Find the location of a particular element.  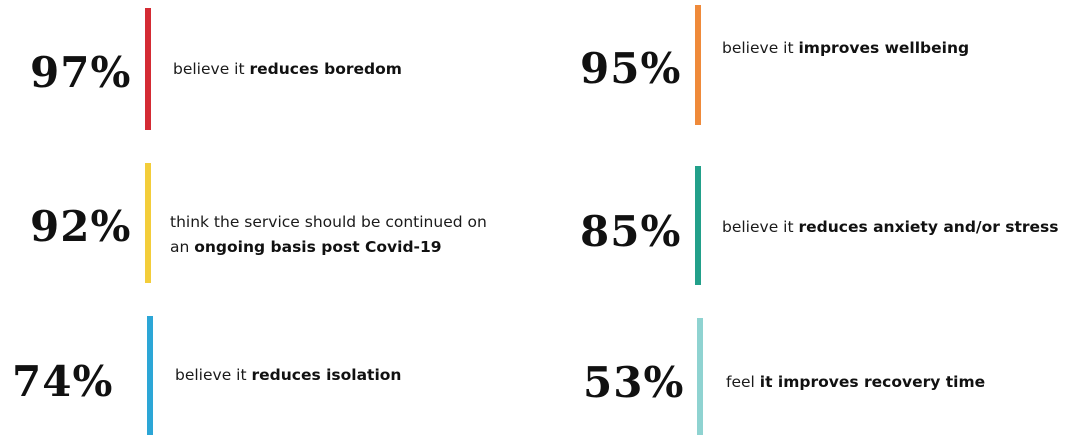

stat-description-line-2: an ongoing basis post Covid-19 is located at coordinates (328, 247).